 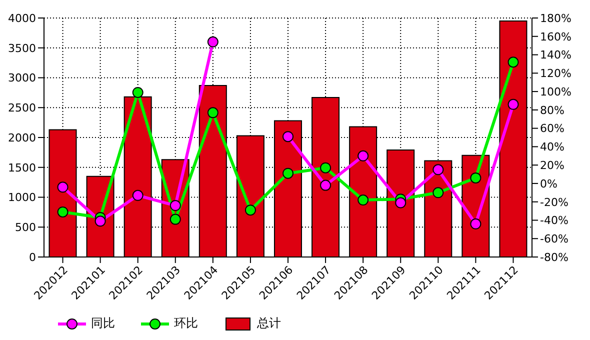 What do you see at coordinates (22, 108) in the screenshot?
I see `y-tick-label: 2500` at bounding box center [22, 108].